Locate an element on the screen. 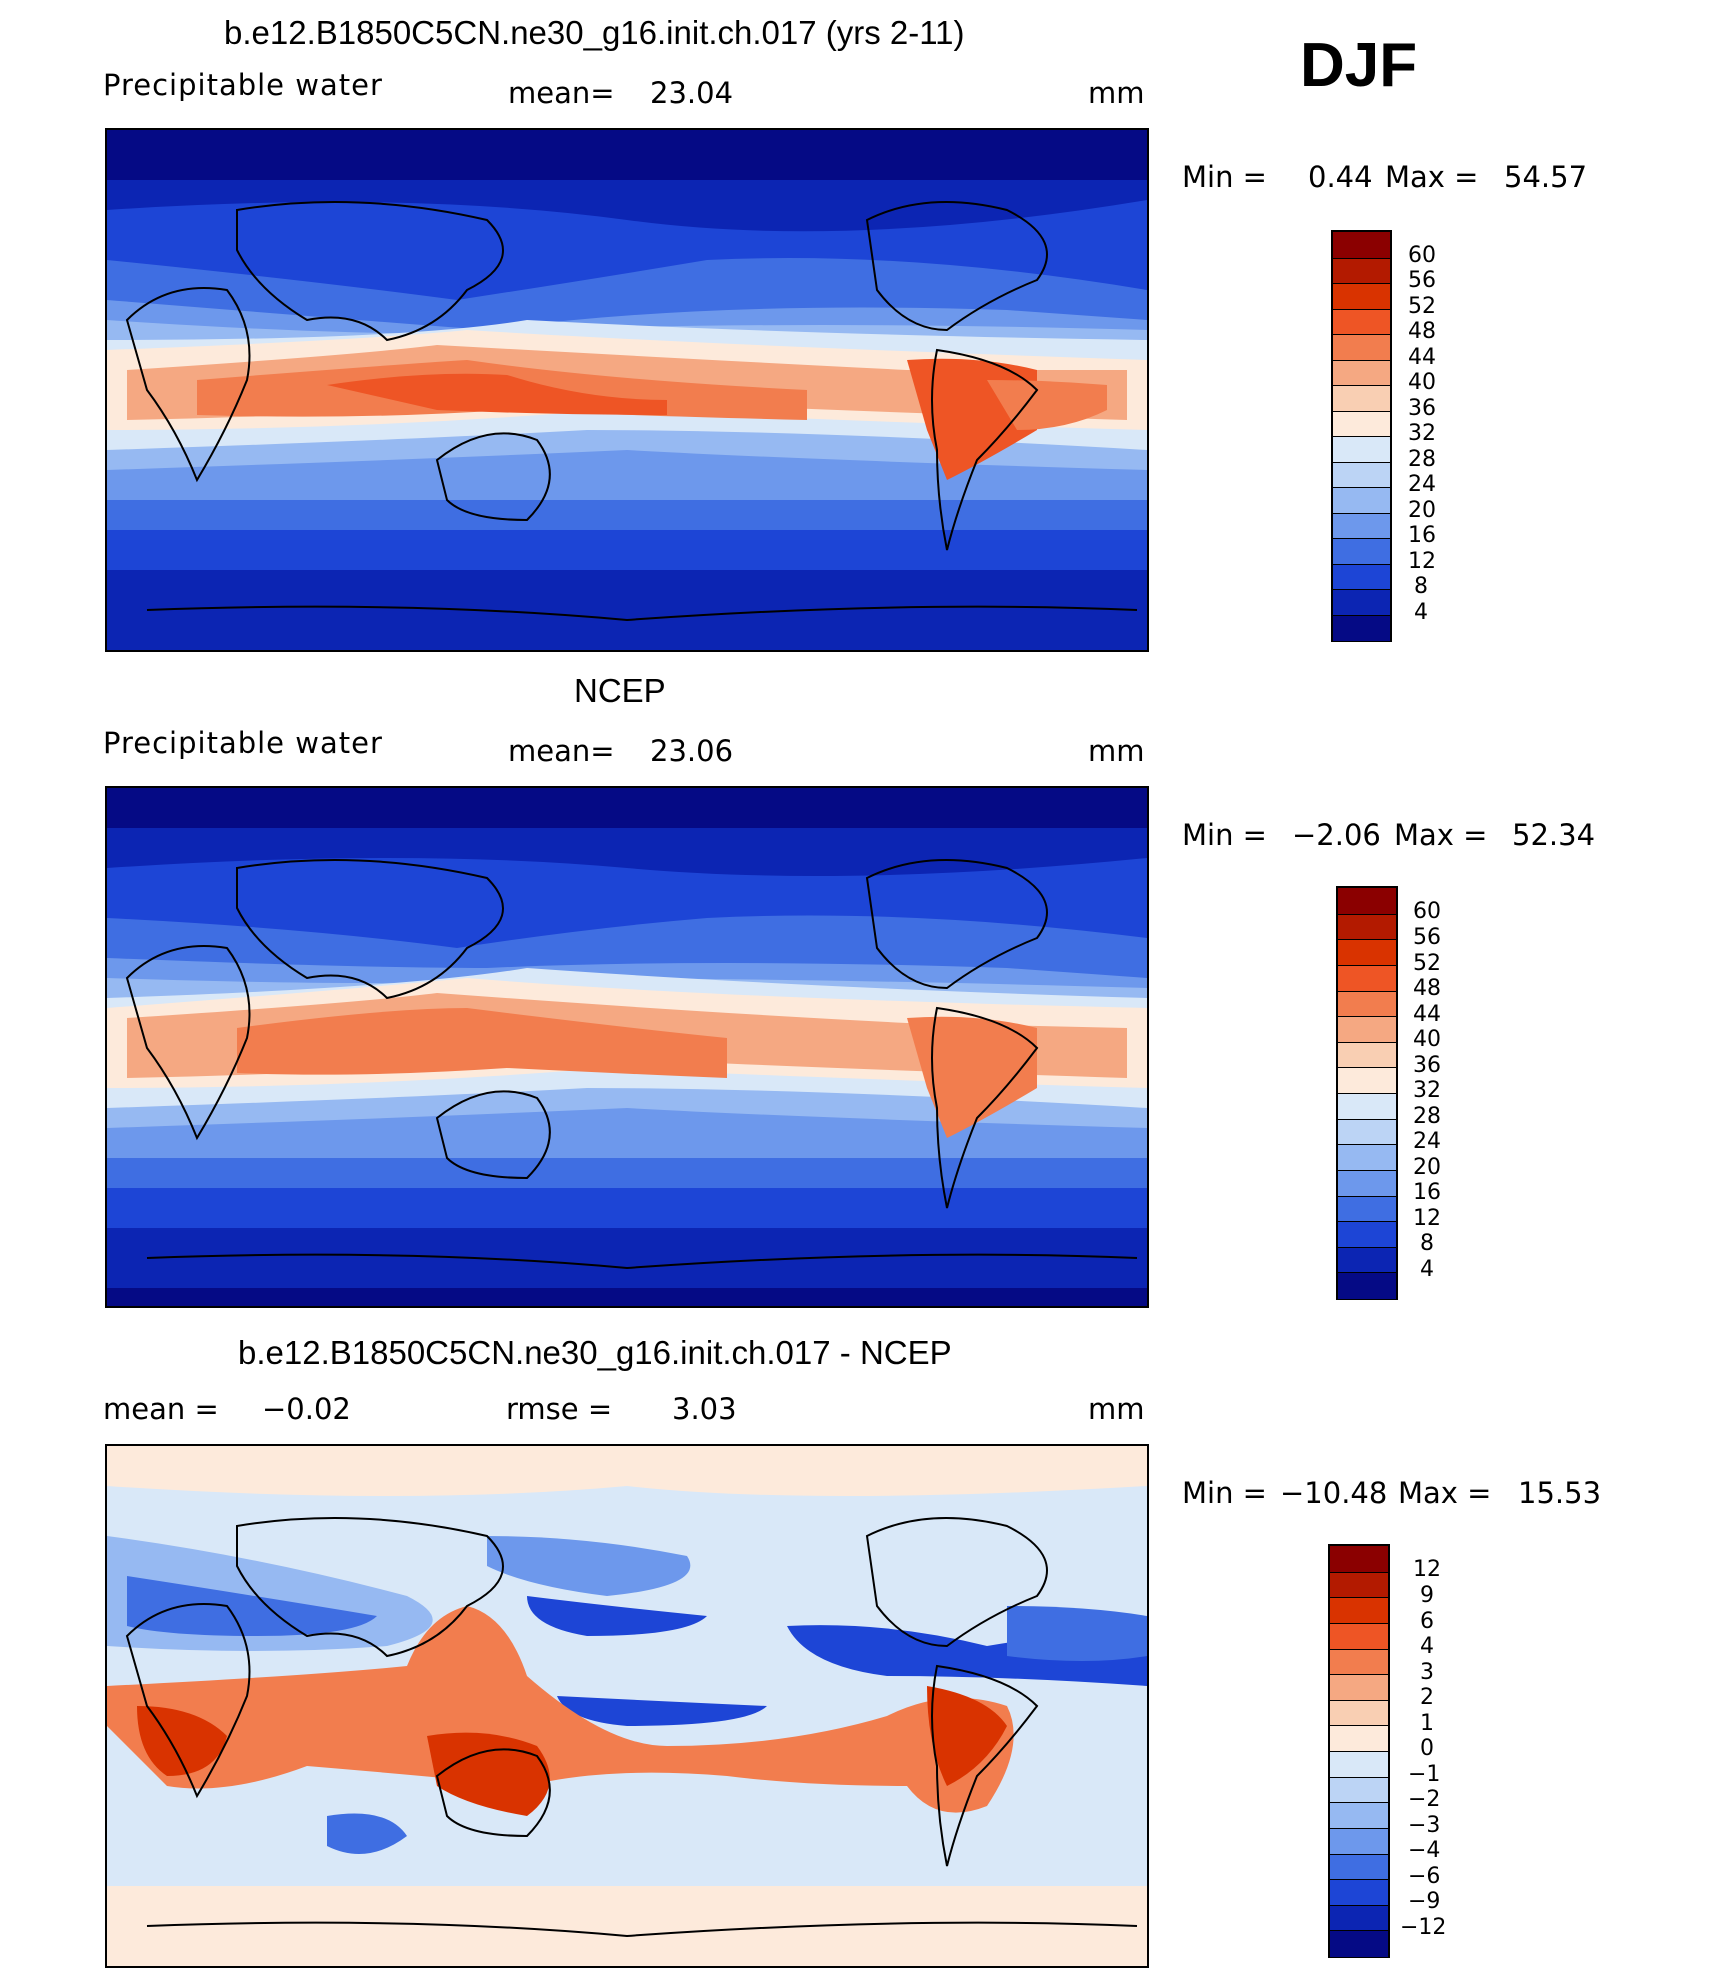 The width and height of the screenshot is (1710, 1981). panel1-tick: 56 is located at coordinates (1422, 280).